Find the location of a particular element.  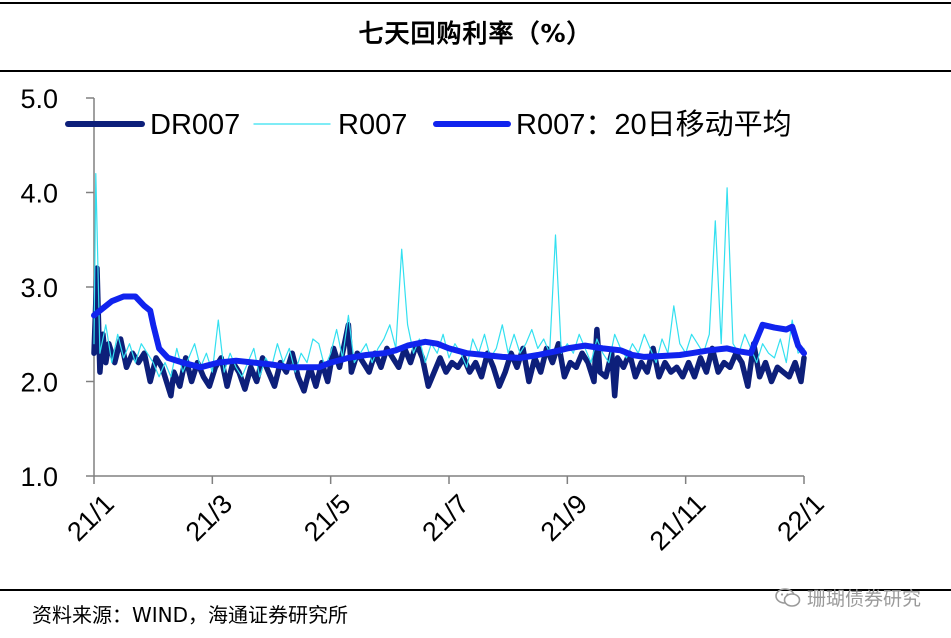

wechat-icon is located at coordinates (788, 597).